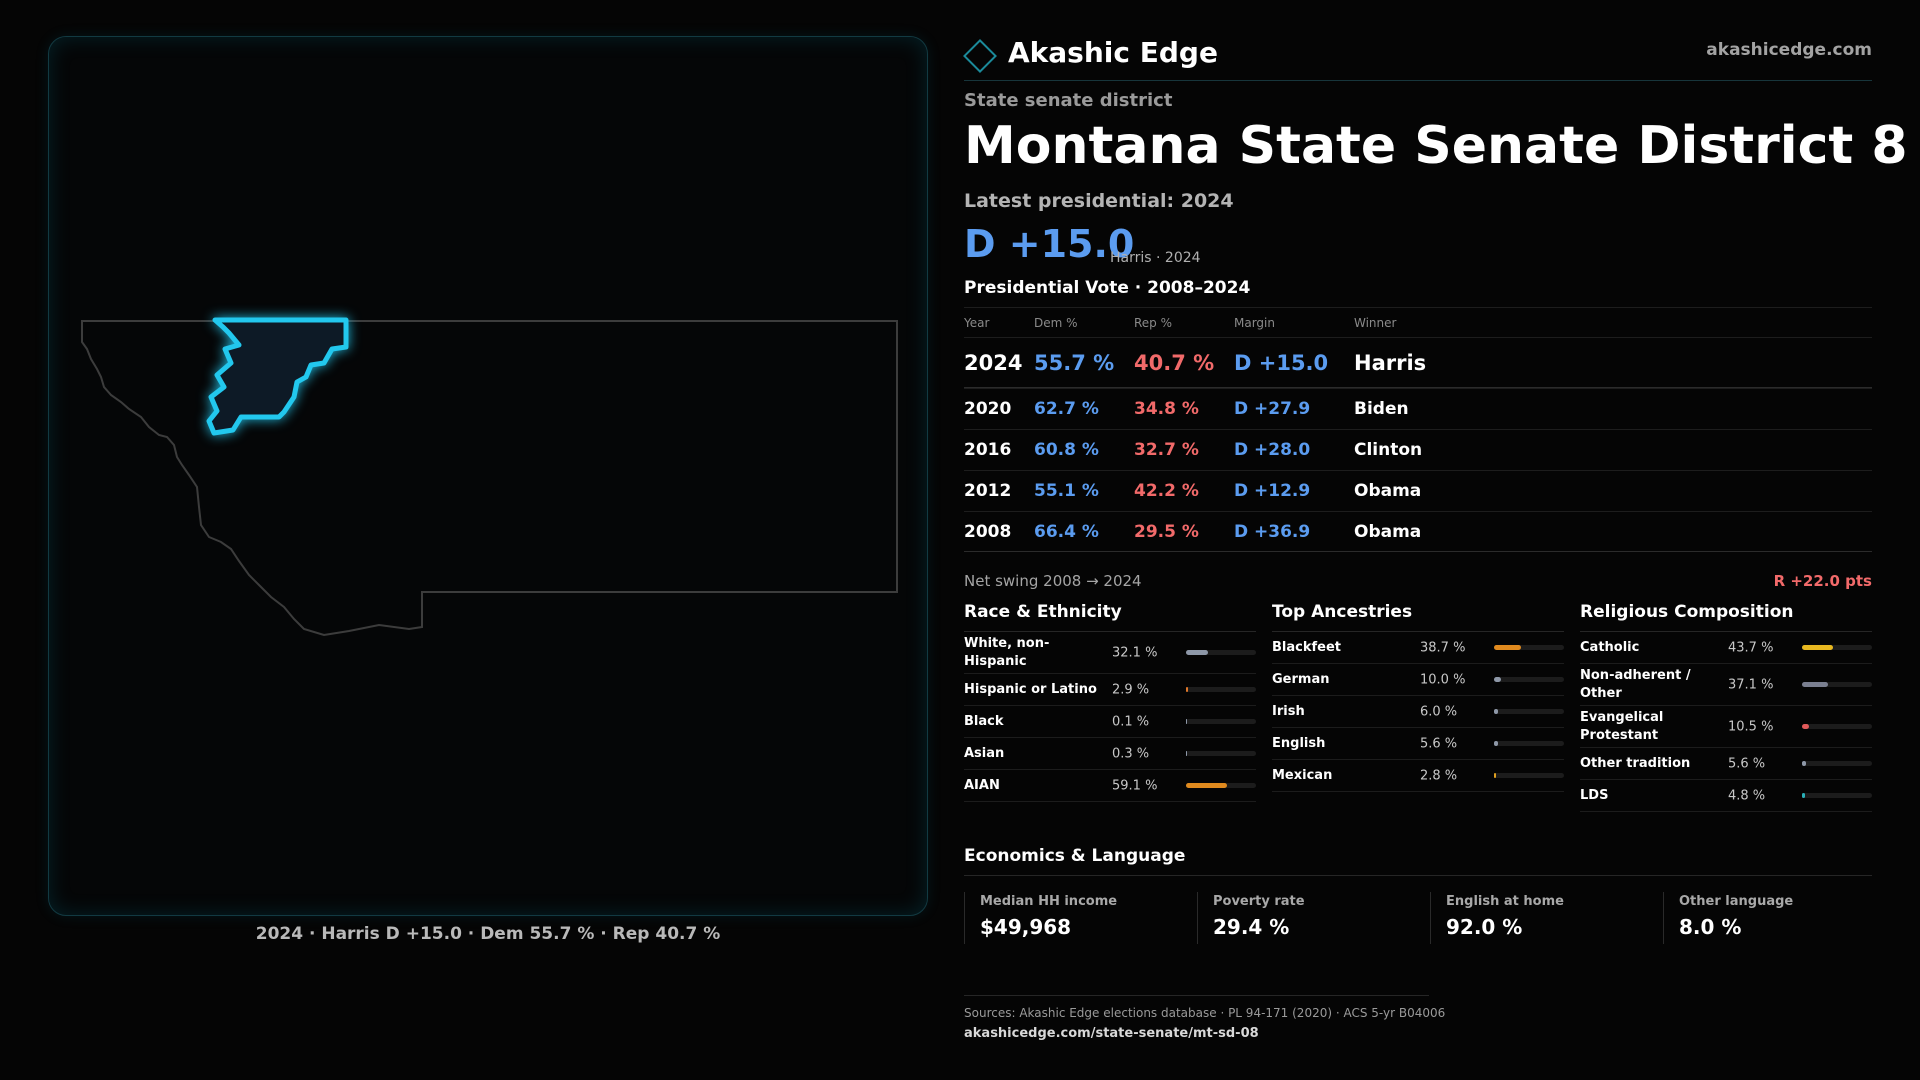  Describe the element at coordinates (1066, 409) in the screenshot. I see `cell-dem: 62.7 %` at that location.